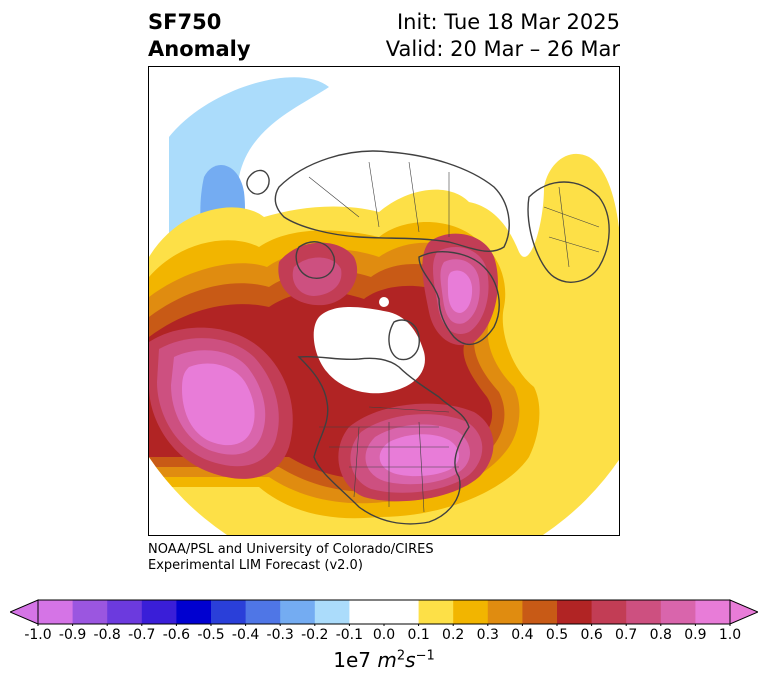 This screenshot has height=688, width=768. I want to click on colorbar-tick-label: -0.7, so click(142, 635).